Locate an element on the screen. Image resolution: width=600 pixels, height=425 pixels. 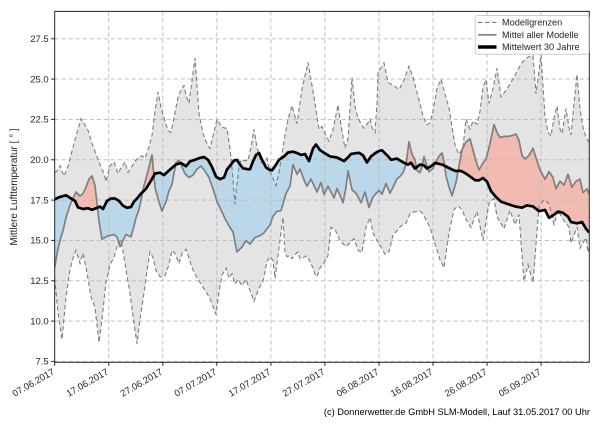
svg-text: 7.5 is located at coordinates (41, 362).